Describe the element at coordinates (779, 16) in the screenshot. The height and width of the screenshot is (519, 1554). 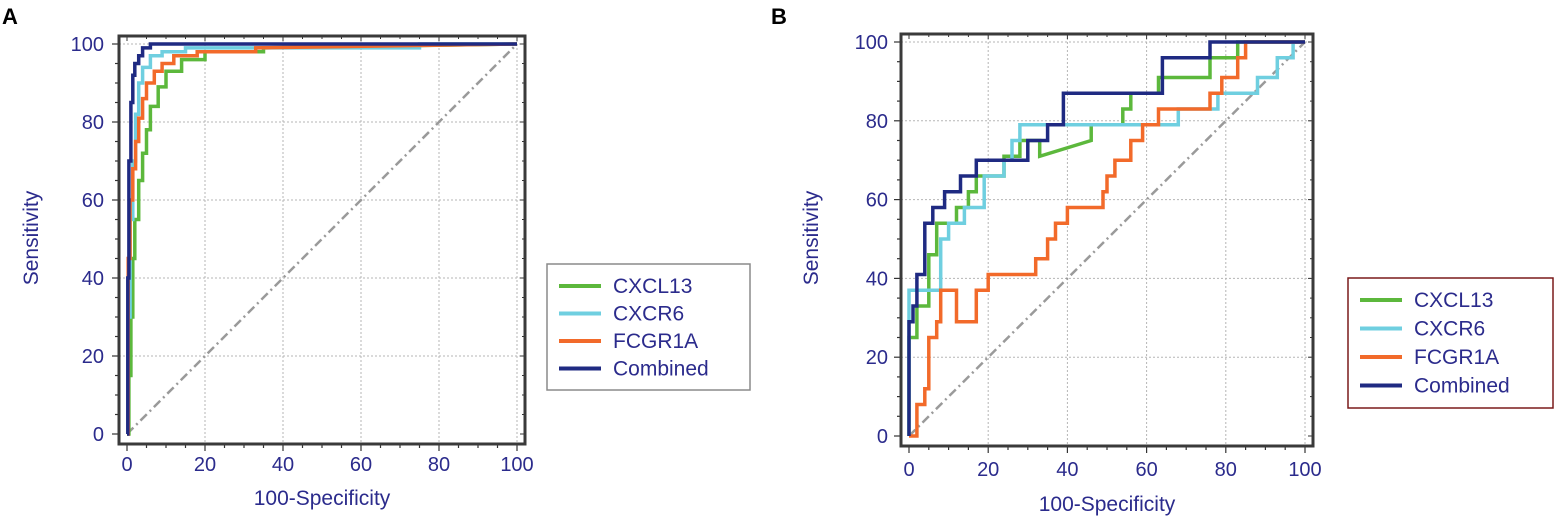
I see `panel-b-label: B` at that location.